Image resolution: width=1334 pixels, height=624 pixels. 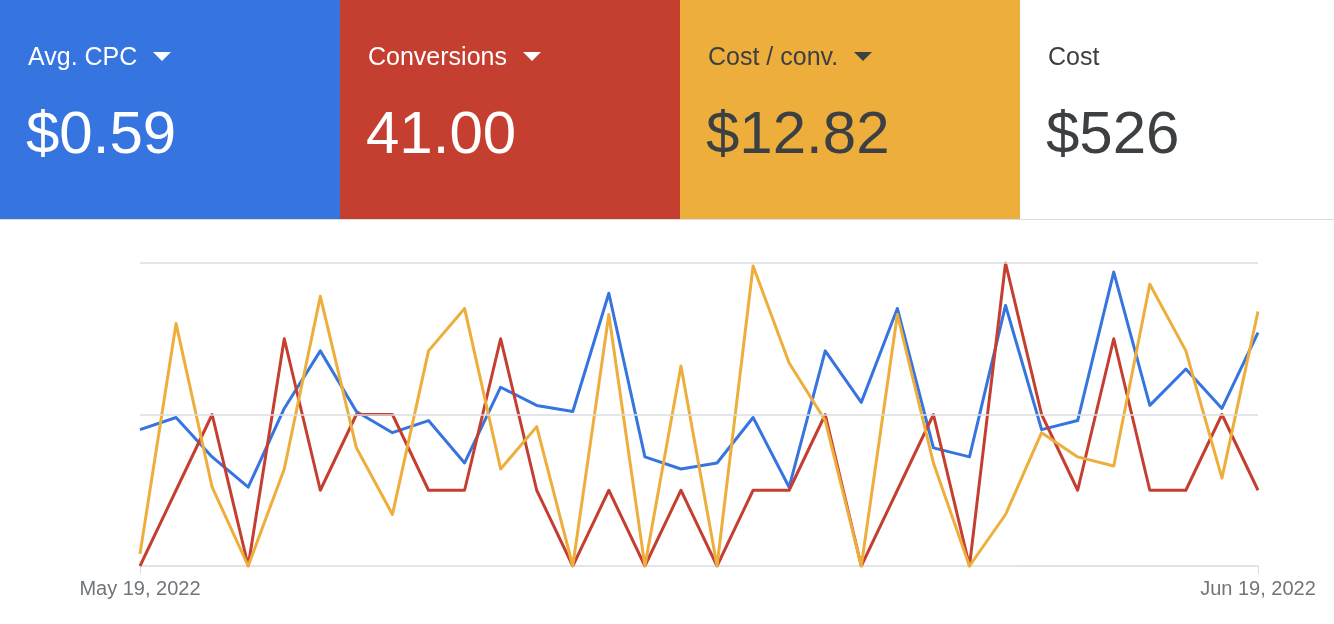 I want to click on x-tick-label: May 19, 2022, so click(x=140, y=588).